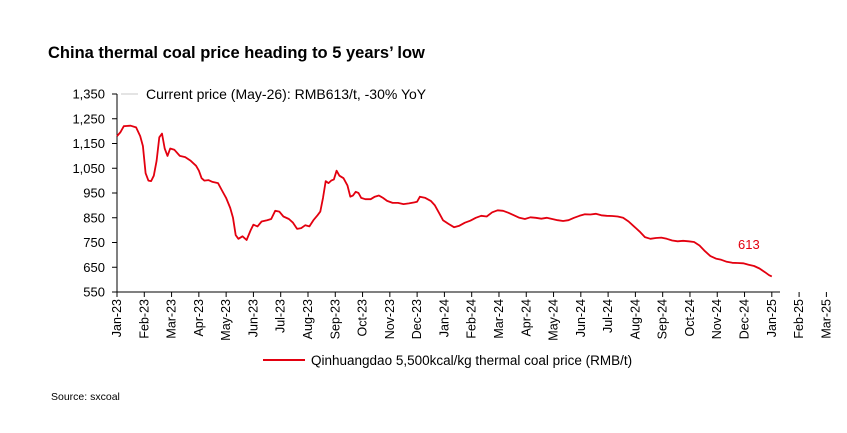 This screenshot has width=847, height=433. I want to click on x-tick-label: Jul-24, so click(608, 316).